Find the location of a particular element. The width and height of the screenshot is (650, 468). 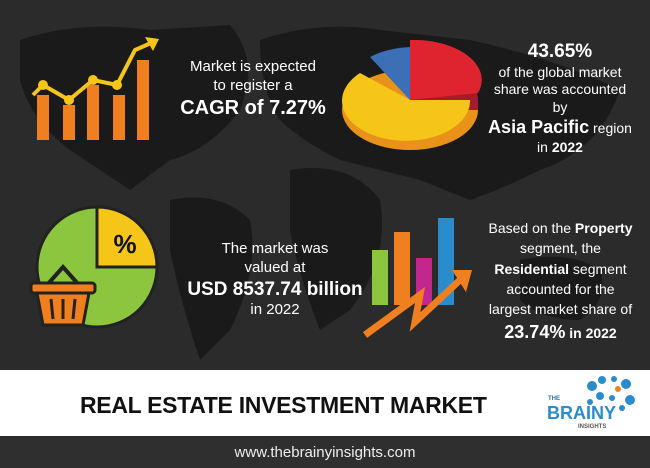

region-year-prefix: in is located at coordinates (544, 146).